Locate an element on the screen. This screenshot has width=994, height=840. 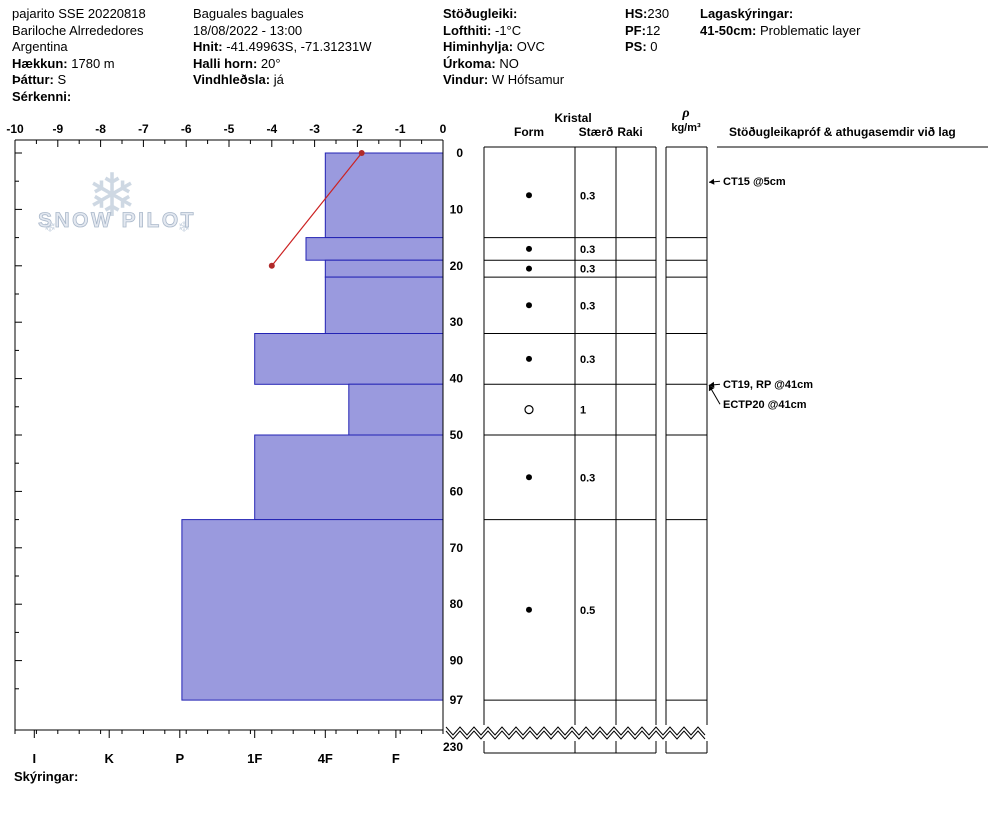
layer-note-range: 41-50cm: is located at coordinates (728, 30).